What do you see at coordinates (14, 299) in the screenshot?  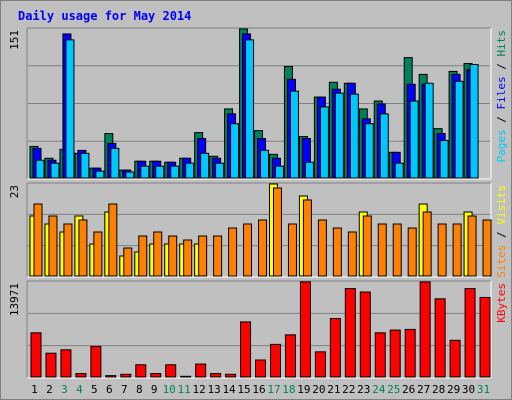 I see `max-label-kbytes: 13971` at bounding box center [14, 299].